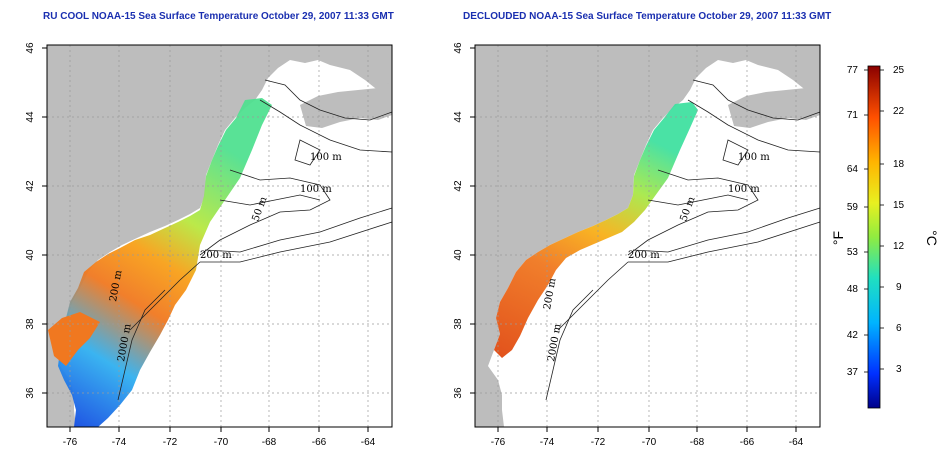  I want to click on fahrenheit-tick-label: 59, so click(853, 207).